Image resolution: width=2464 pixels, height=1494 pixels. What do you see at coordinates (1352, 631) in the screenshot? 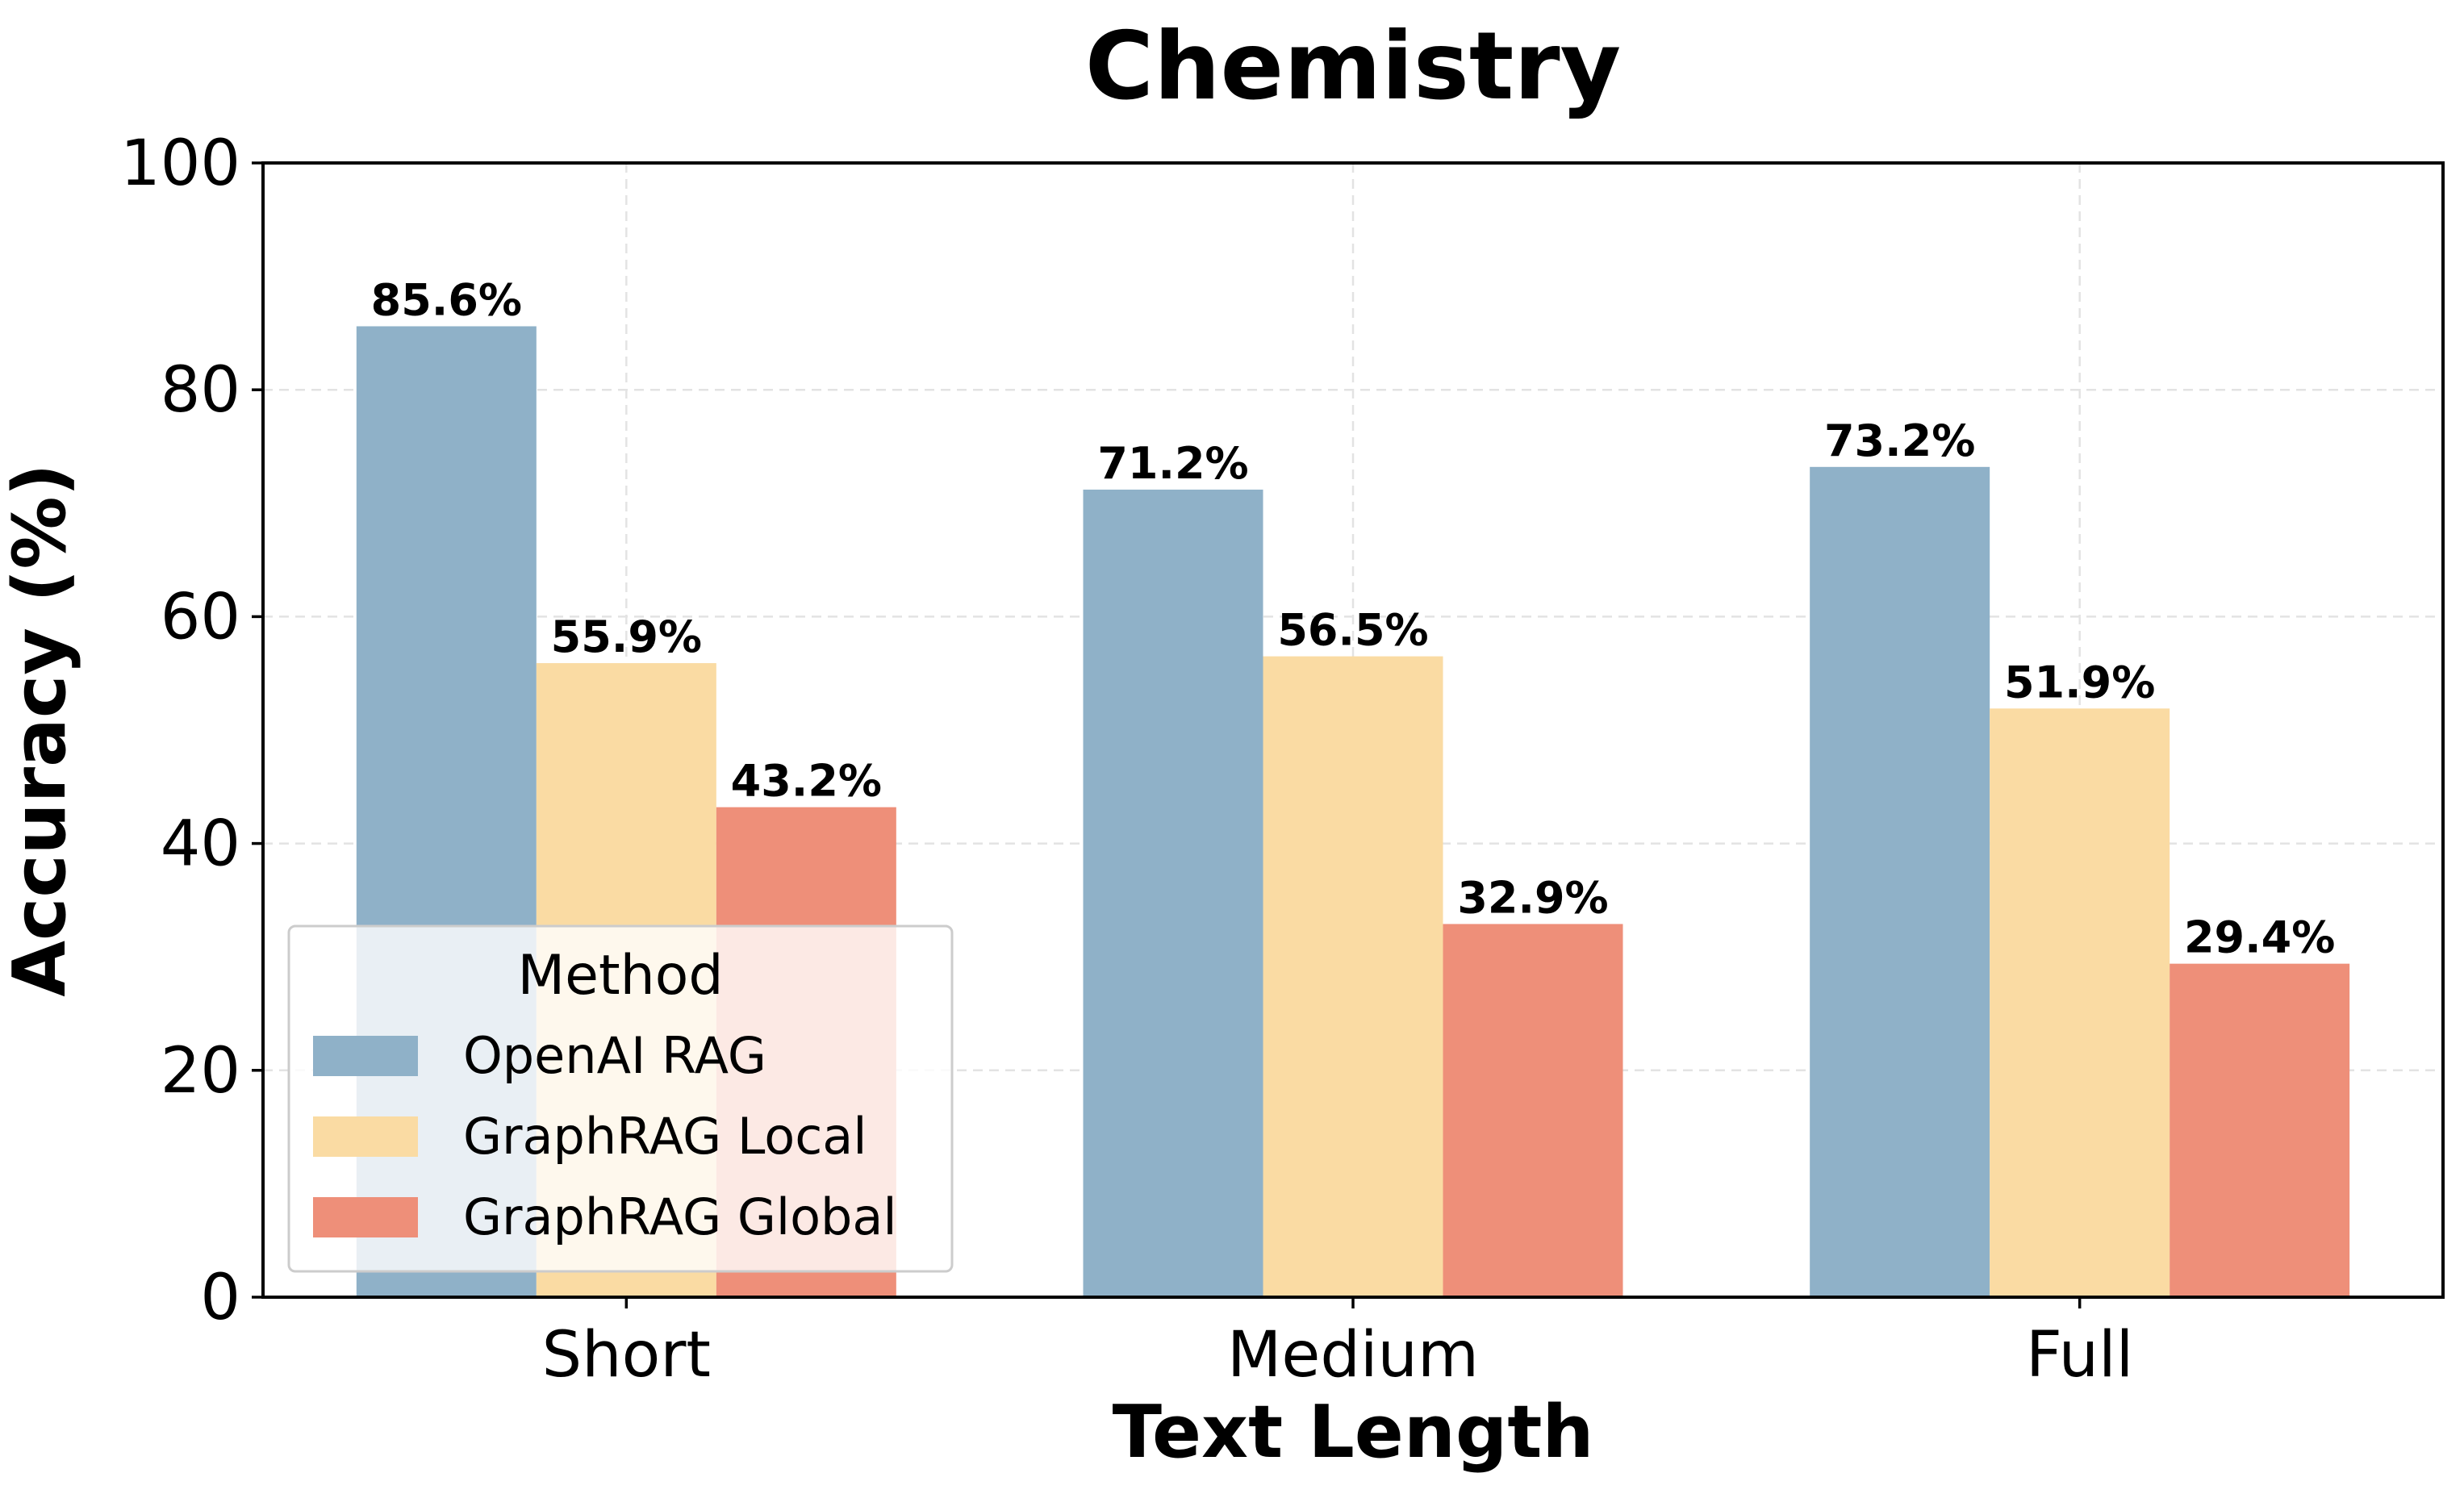
I see `data-label: 56.5%` at bounding box center [1352, 631].